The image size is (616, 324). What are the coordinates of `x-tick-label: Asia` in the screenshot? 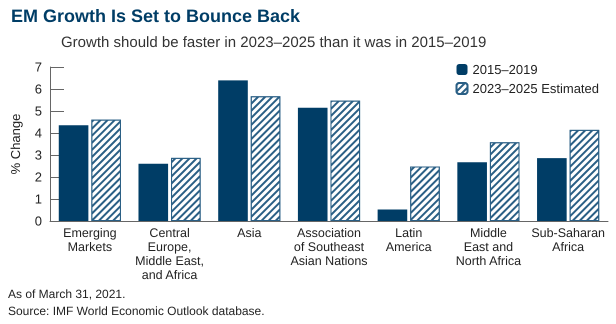 It's located at (249, 233).